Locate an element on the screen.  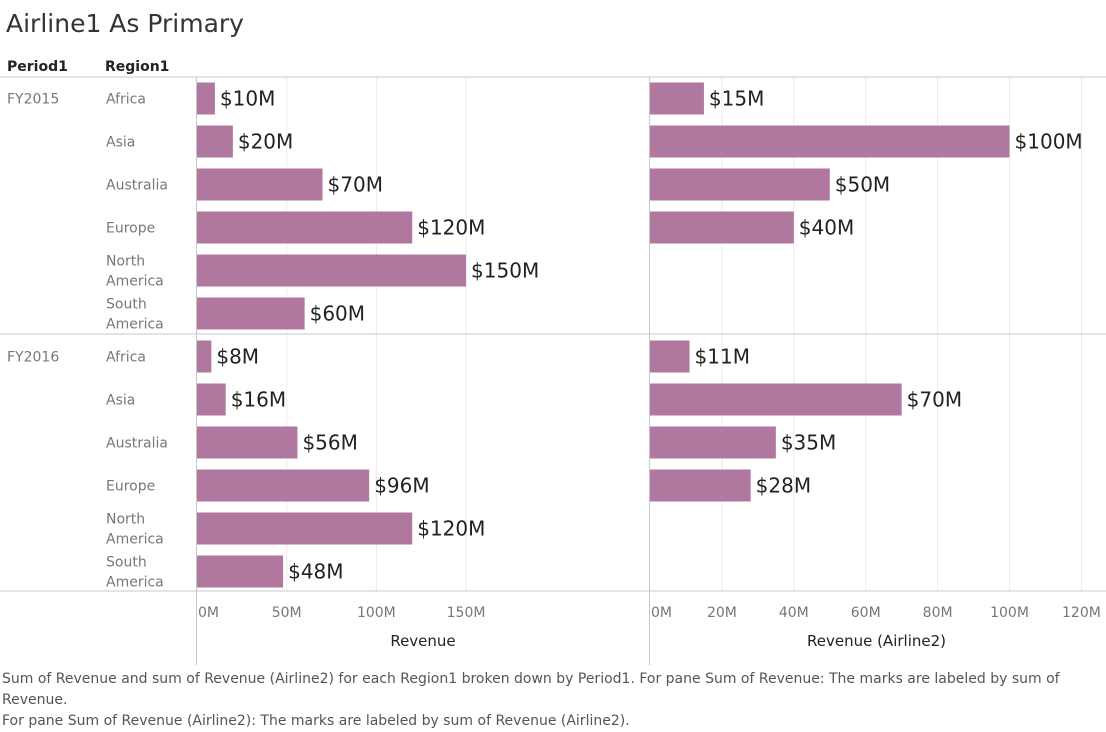
data-label: $11M is located at coordinates (722, 357).